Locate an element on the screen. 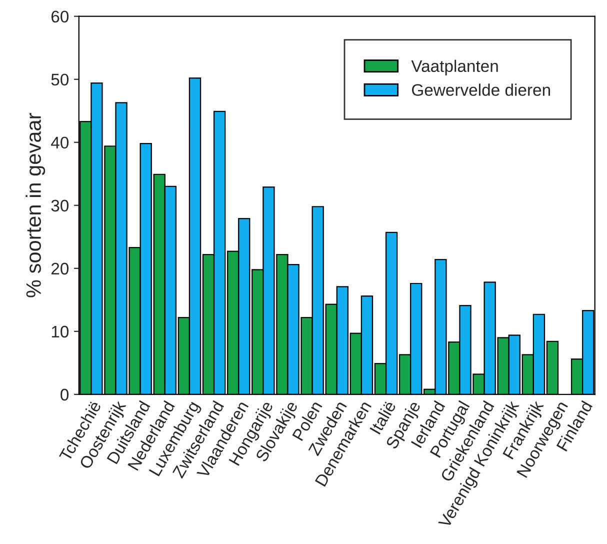 The width and height of the screenshot is (607, 544). y-tick-label: 50 is located at coordinates (60, 80).